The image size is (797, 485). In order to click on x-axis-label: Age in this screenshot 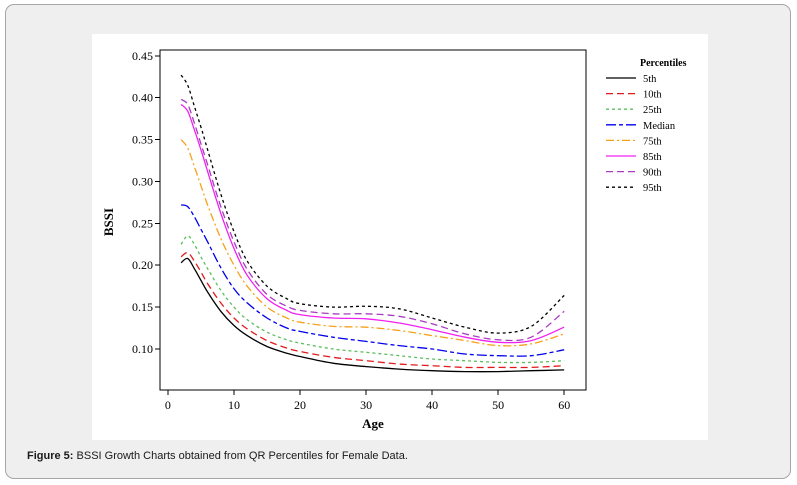, I will do `click(373, 423)`.